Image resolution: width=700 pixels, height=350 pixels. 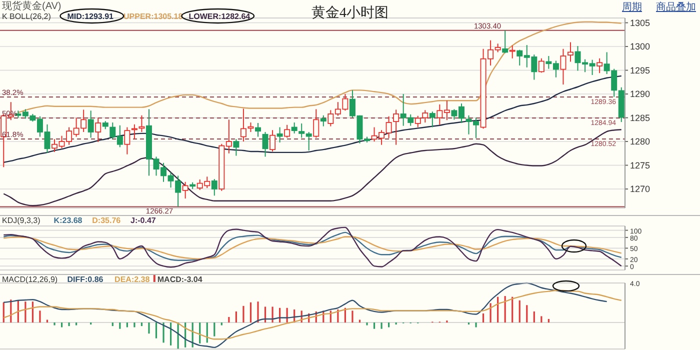 What do you see at coordinates (219, 16) in the screenshot?
I see `text: LOWER:1282.64` at bounding box center [219, 16].